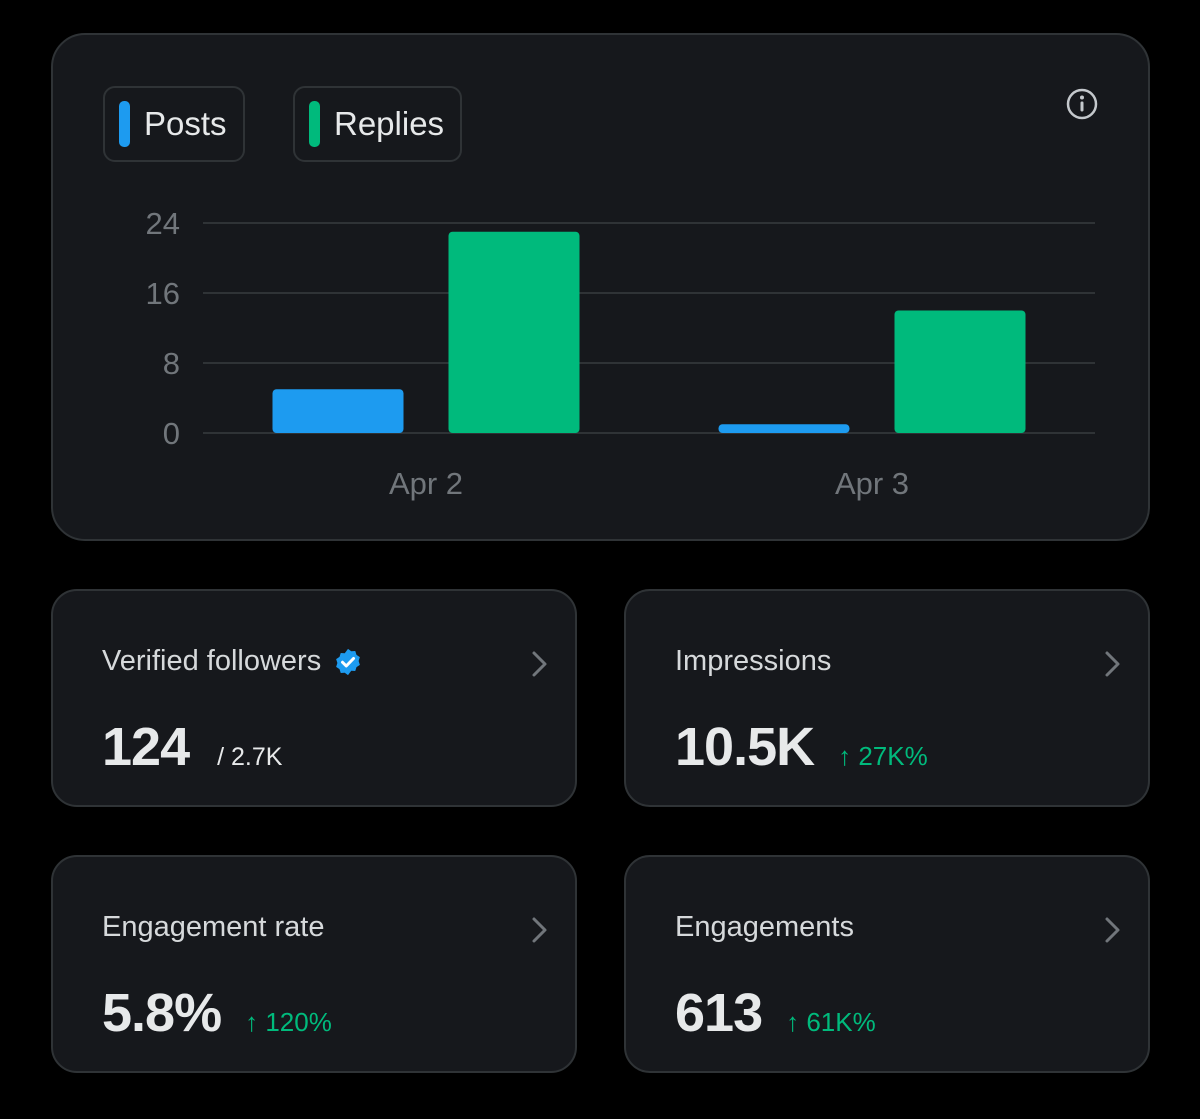  What do you see at coordinates (831, 1022) in the screenshot?
I see `engagements-change: ↑ 61K%` at bounding box center [831, 1022].